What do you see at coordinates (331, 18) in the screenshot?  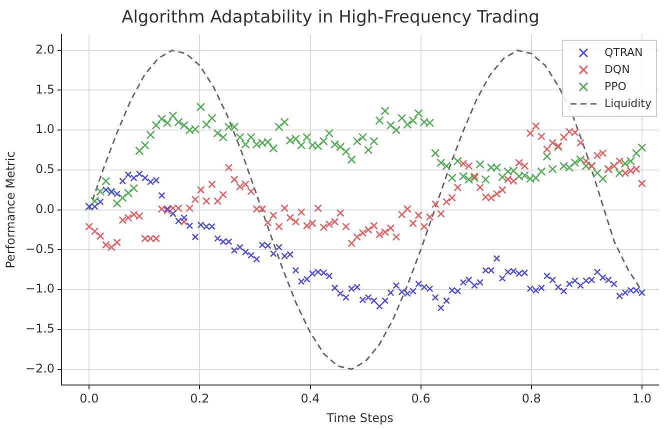 I see `chart-title: Algorithm Adaptability in High-Frequency Trading` at bounding box center [331, 18].